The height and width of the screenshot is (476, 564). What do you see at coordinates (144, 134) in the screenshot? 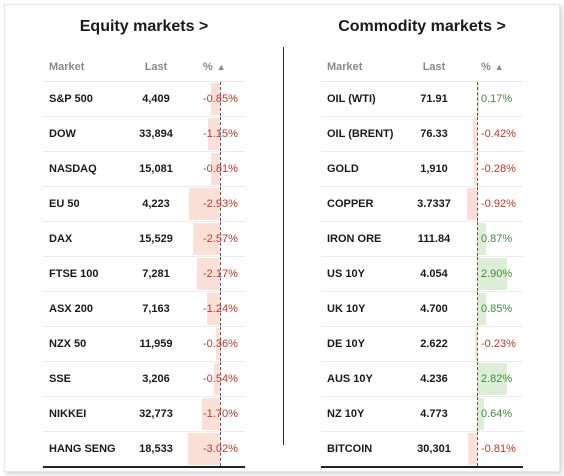
I see `market-row: DOW 33,894 -1.15%` at bounding box center [144, 134].